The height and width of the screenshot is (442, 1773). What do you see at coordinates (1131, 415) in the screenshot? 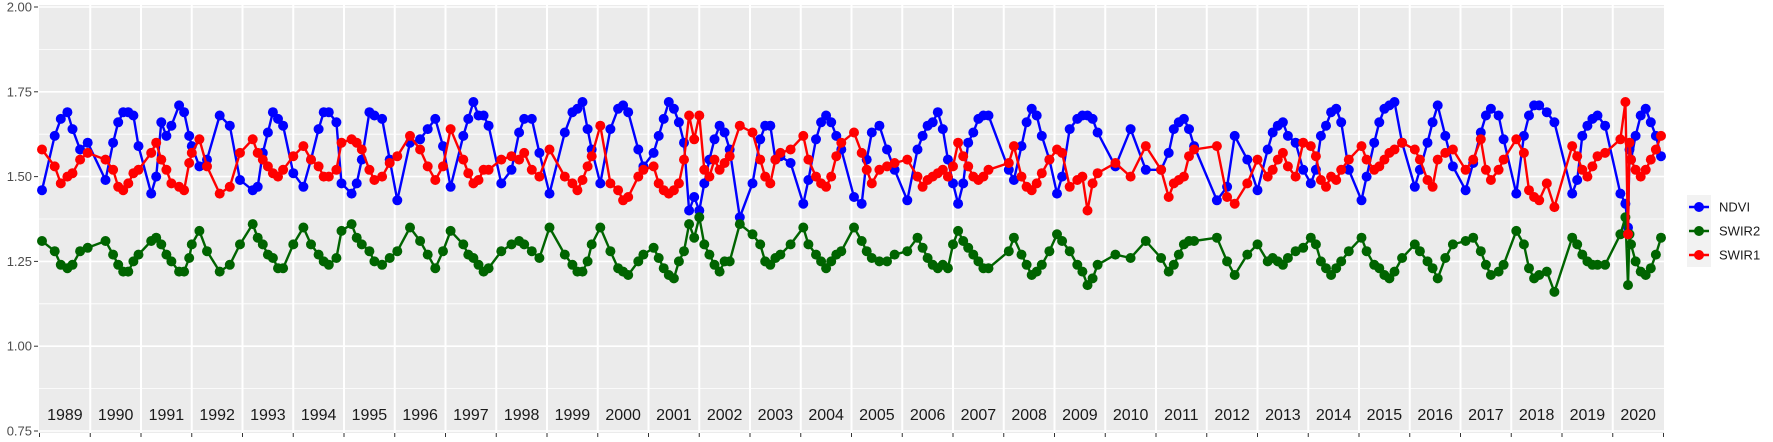
I see `year-label: 2010` at bounding box center [1131, 415].